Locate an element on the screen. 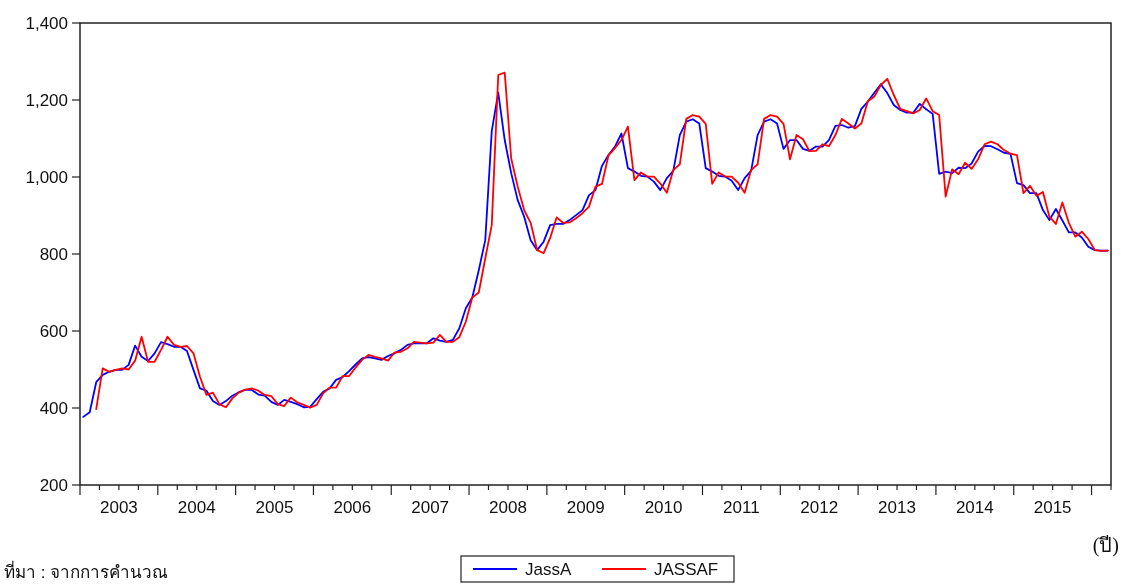  y-tick-label: 400 is located at coordinates (53, 408).